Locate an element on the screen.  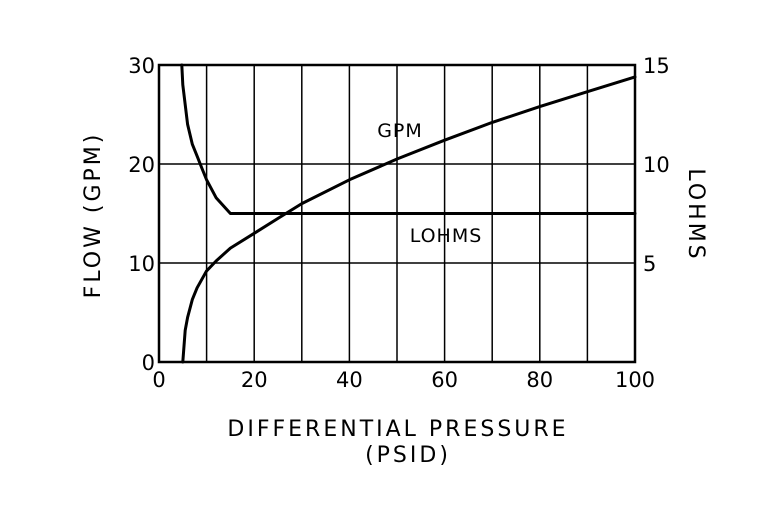
y-right-tick-label: 15 is located at coordinates (656, 66).